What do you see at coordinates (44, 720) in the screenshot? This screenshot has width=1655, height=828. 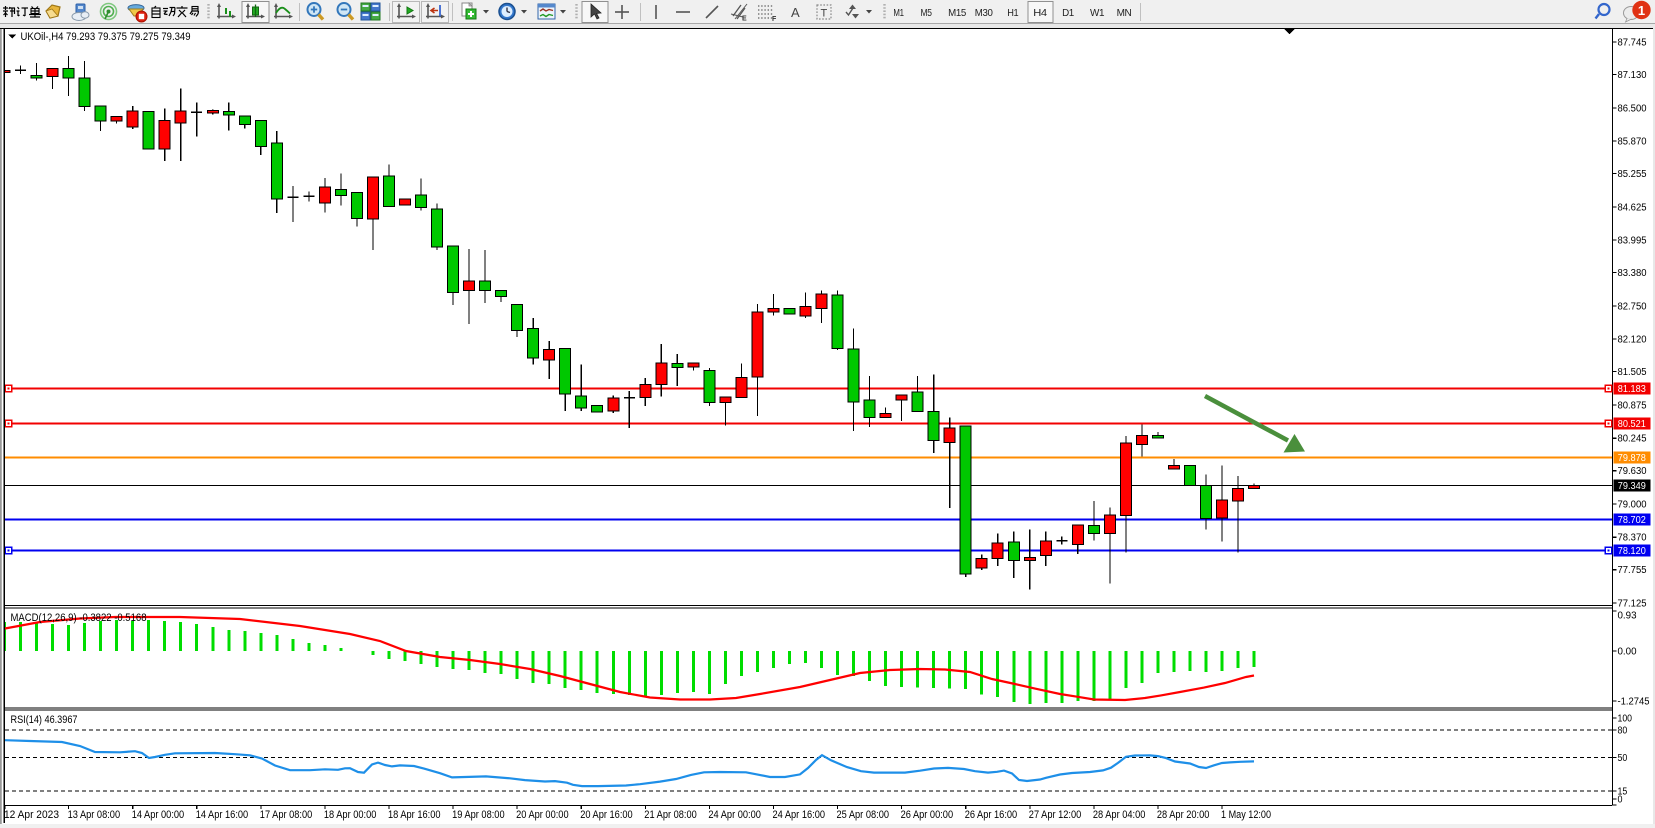 I see `svg-text: RSI(14) 46.3967` at bounding box center [44, 720].